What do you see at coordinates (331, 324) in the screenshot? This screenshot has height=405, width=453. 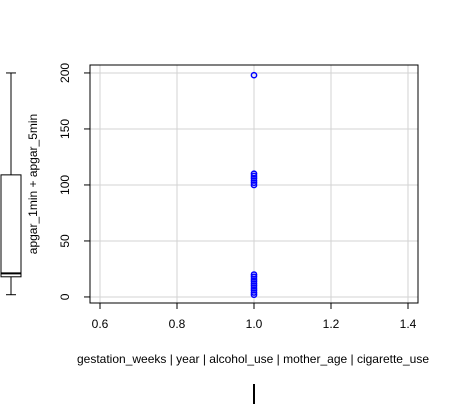 I see `x-tick-label: 1.2` at bounding box center [331, 324].